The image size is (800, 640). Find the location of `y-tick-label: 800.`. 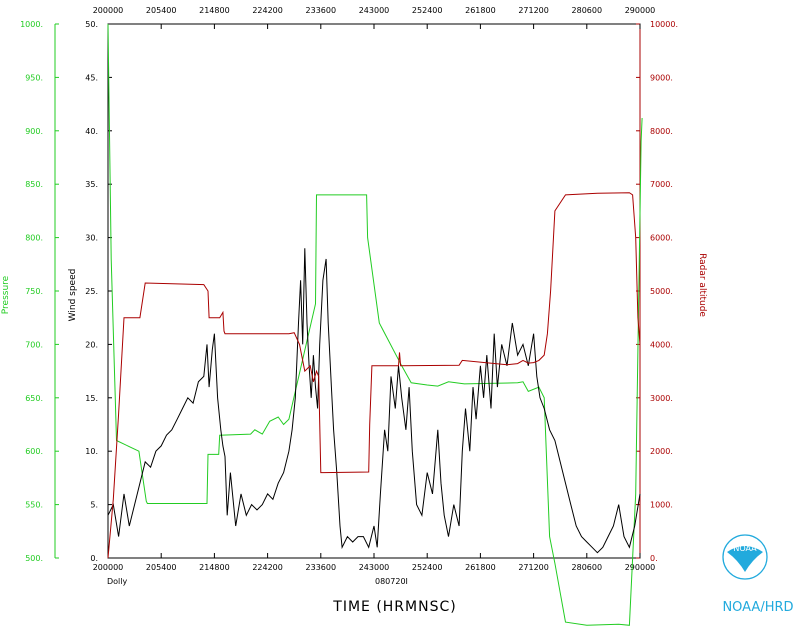

y-tick-label: 800. is located at coordinates (34, 238).